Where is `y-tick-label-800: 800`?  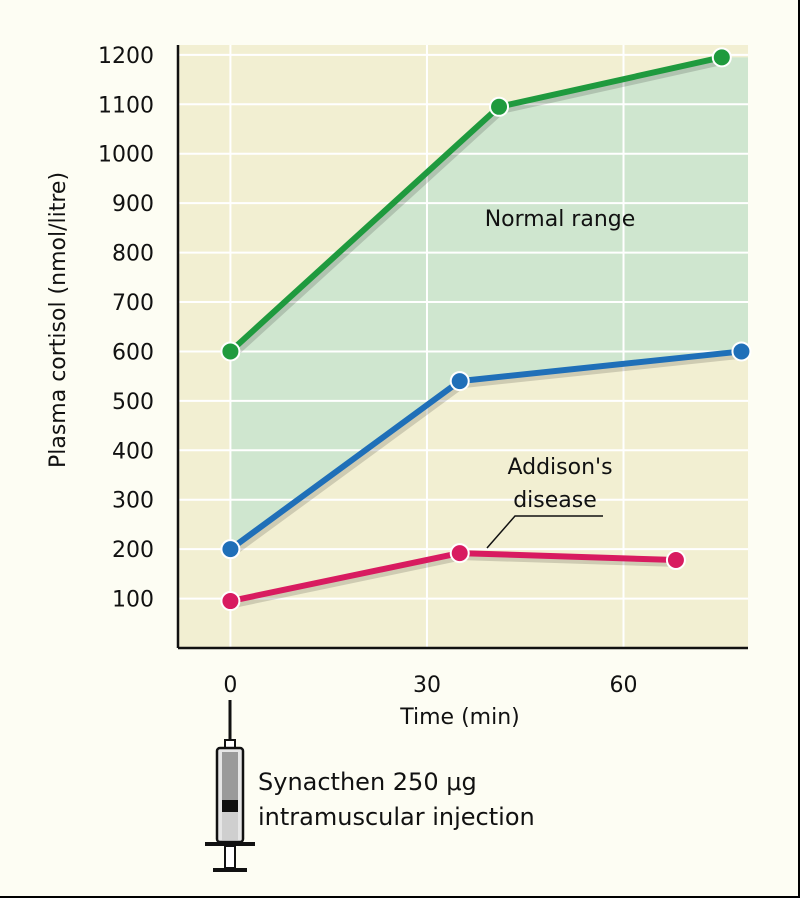
y-tick-label-800: 800 is located at coordinates (133, 254).